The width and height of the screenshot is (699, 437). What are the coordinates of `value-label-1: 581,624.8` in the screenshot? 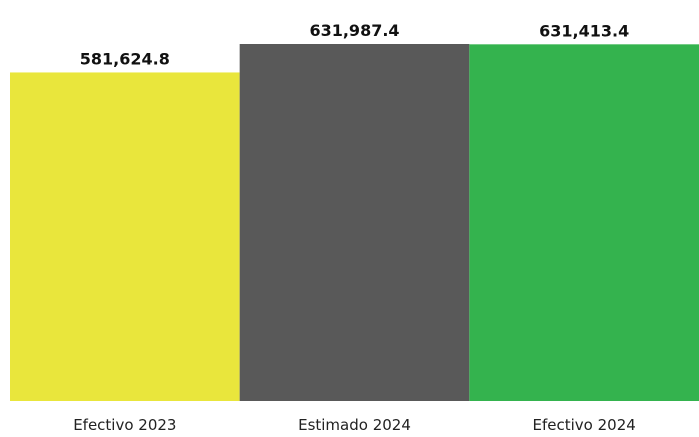 It's located at (125, 58).